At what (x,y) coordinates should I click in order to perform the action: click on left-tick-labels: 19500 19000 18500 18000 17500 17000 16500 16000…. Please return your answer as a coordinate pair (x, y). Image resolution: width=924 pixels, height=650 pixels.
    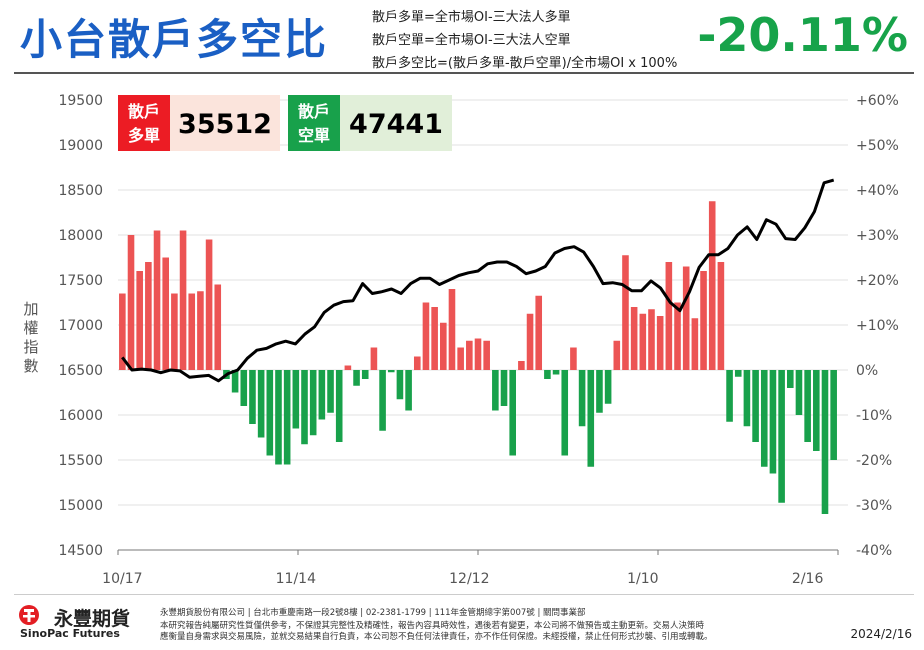
    Looking at the image, I should click on (80, 326).